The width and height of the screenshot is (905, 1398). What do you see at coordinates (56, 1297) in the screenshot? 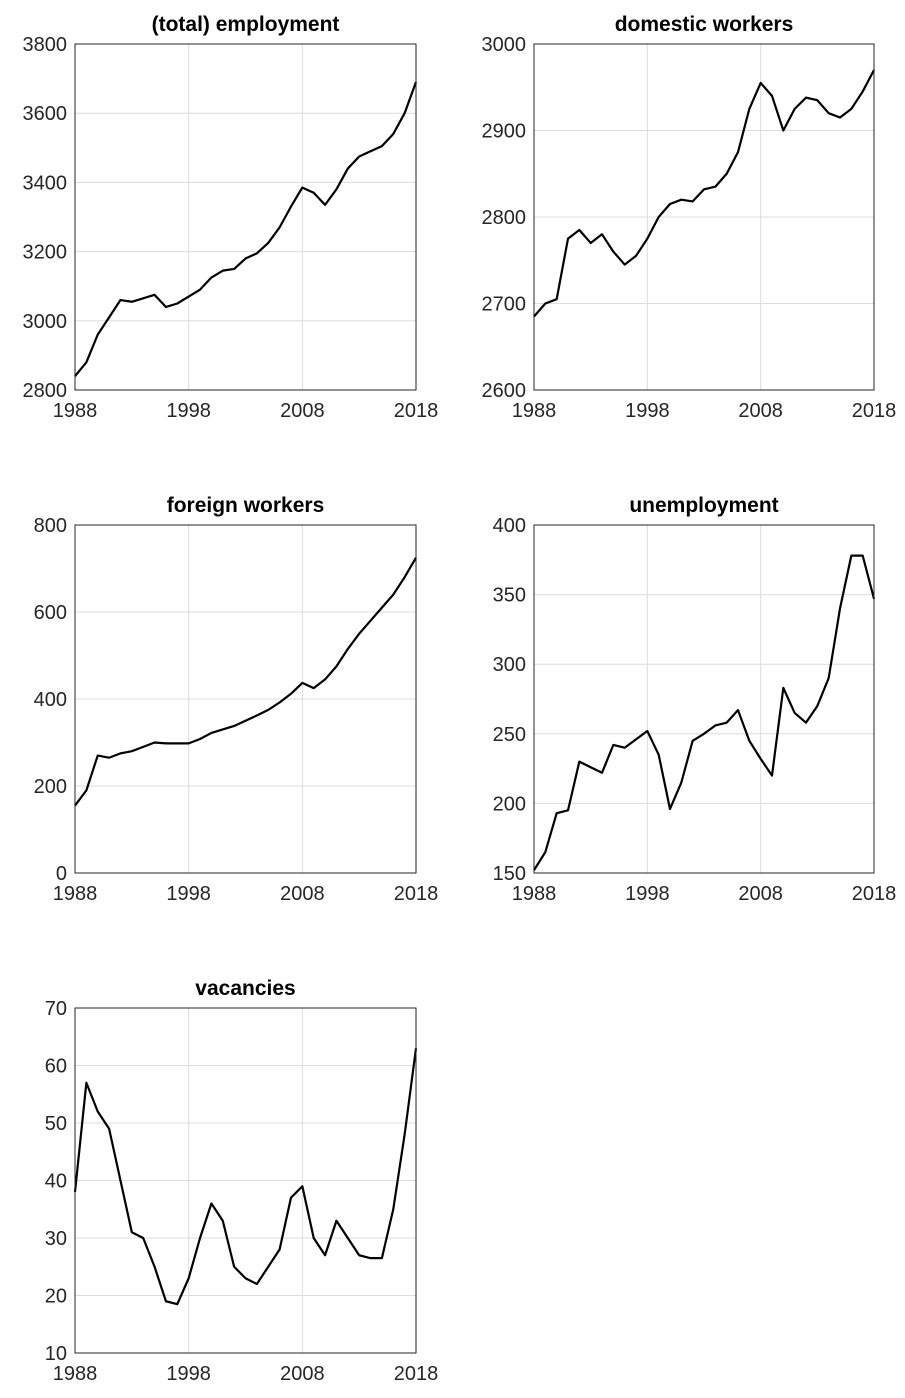
I see `y-tick-label: 20` at bounding box center [56, 1297].